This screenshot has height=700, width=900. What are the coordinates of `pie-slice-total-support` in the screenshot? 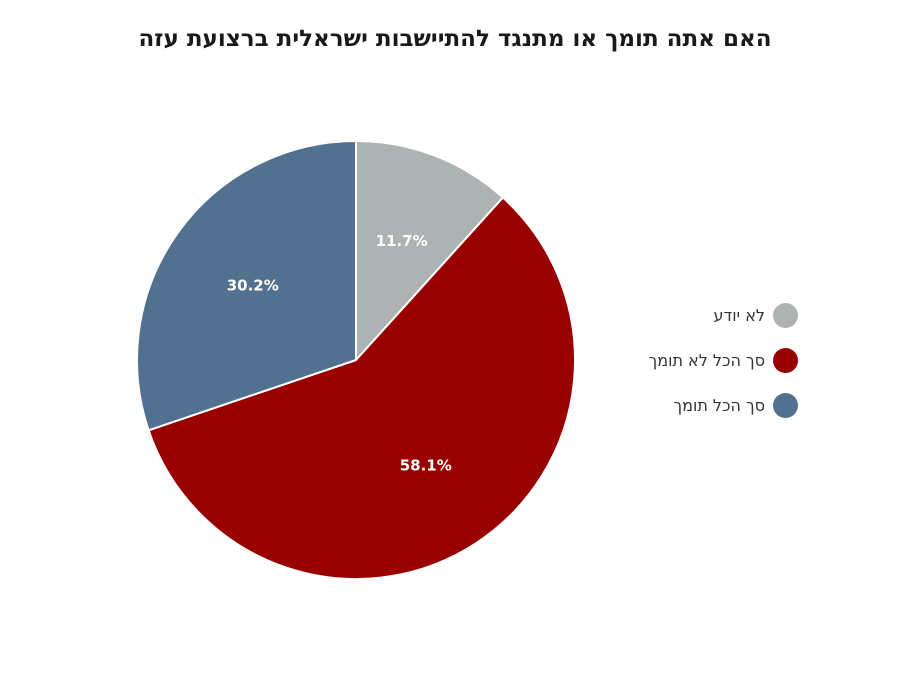 It's located at (246, 286).